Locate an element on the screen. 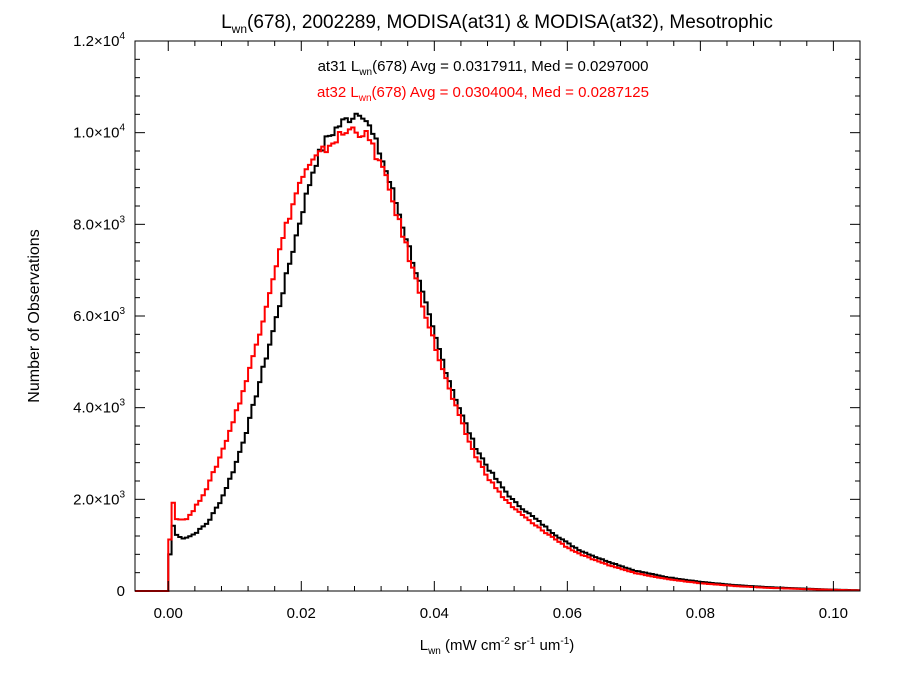 Image resolution: width=900 pixels, height=675 pixels. y-tick-label: 0 is located at coordinates (121, 591).